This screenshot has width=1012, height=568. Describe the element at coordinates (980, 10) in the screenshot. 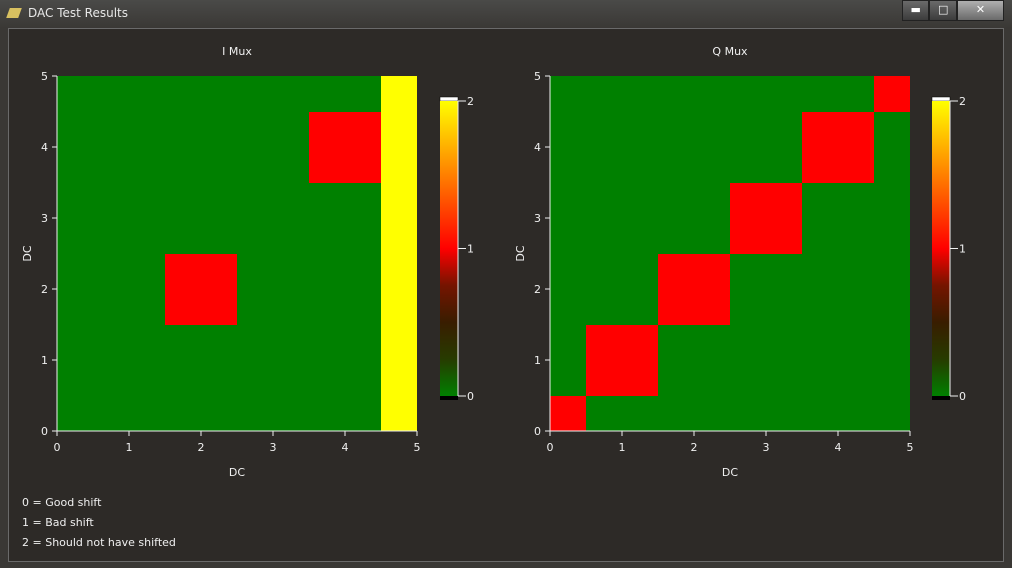

I see `close-button: ✕` at that location.